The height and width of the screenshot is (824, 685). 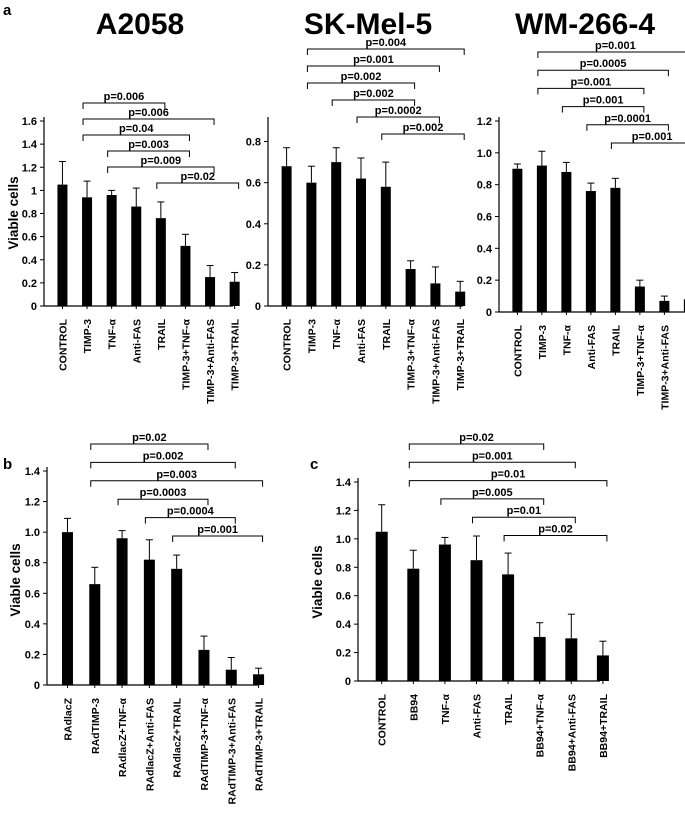 What do you see at coordinates (398, 111) in the screenshot?
I see `p-value-label: p=0.0002` at bounding box center [398, 111].